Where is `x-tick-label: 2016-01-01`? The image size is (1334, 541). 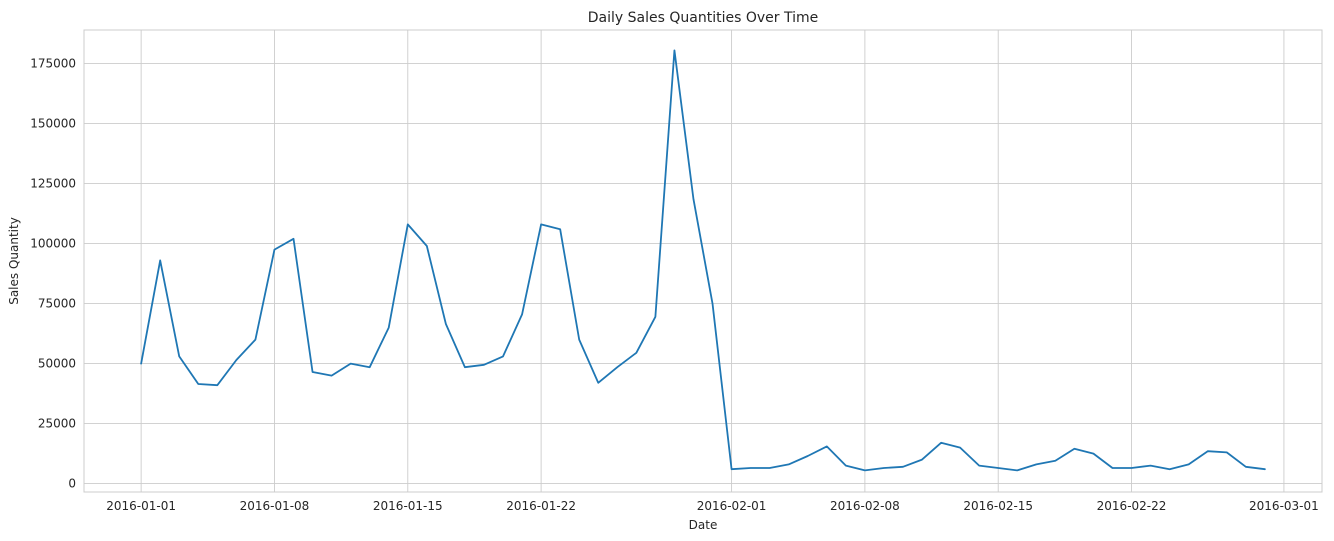 x-tick-label: 2016-01-01 is located at coordinates (141, 506).